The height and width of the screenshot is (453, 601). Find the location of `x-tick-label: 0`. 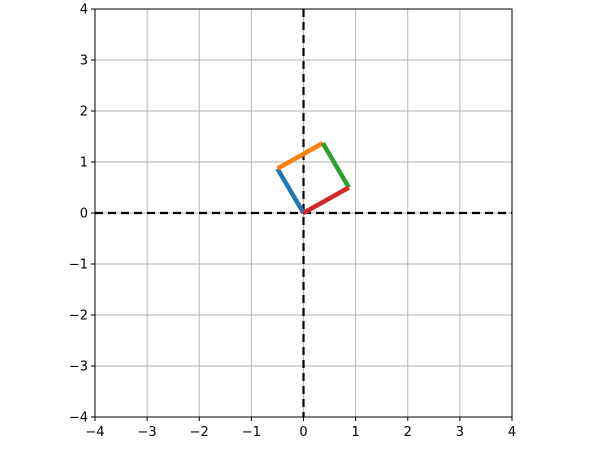

x-tick-label: 0 is located at coordinates (303, 432).